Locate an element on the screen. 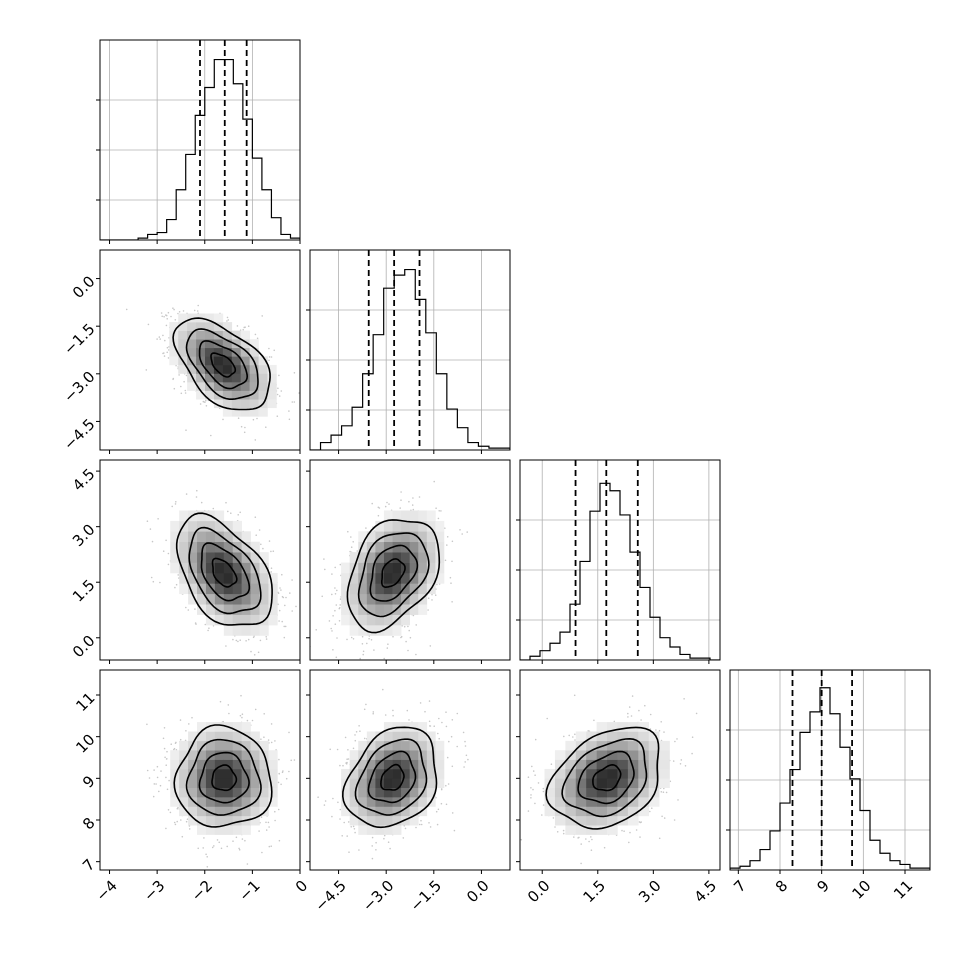  y-tick-label: 4.5 is located at coordinates (84, 480).